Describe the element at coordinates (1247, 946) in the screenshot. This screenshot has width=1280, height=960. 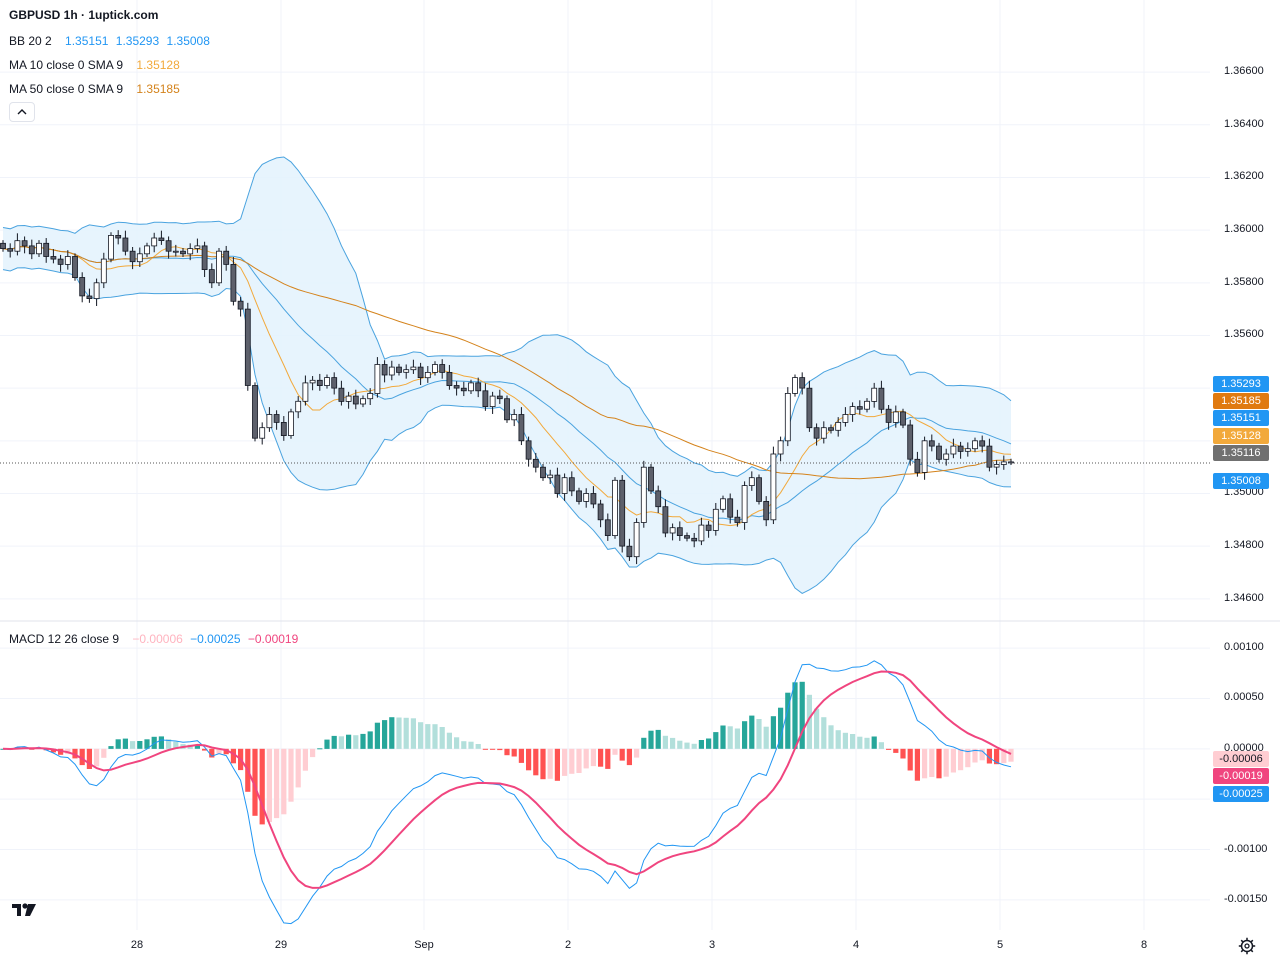
I see `gear-icon` at that location.